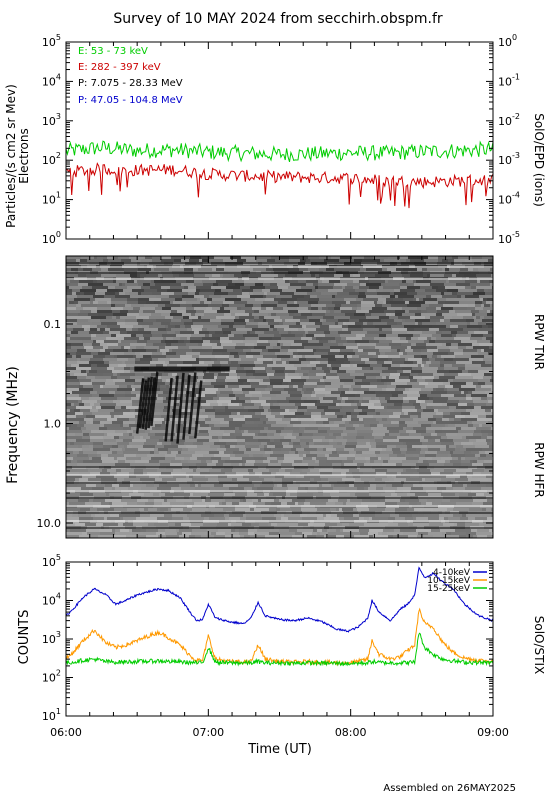 Image resolution: width=550 pixels, height=800 pixels. What do you see at coordinates (539, 645) in the screenshot?
I see `stix-ylabel-right: SolO/STIX` at bounding box center [539, 645].